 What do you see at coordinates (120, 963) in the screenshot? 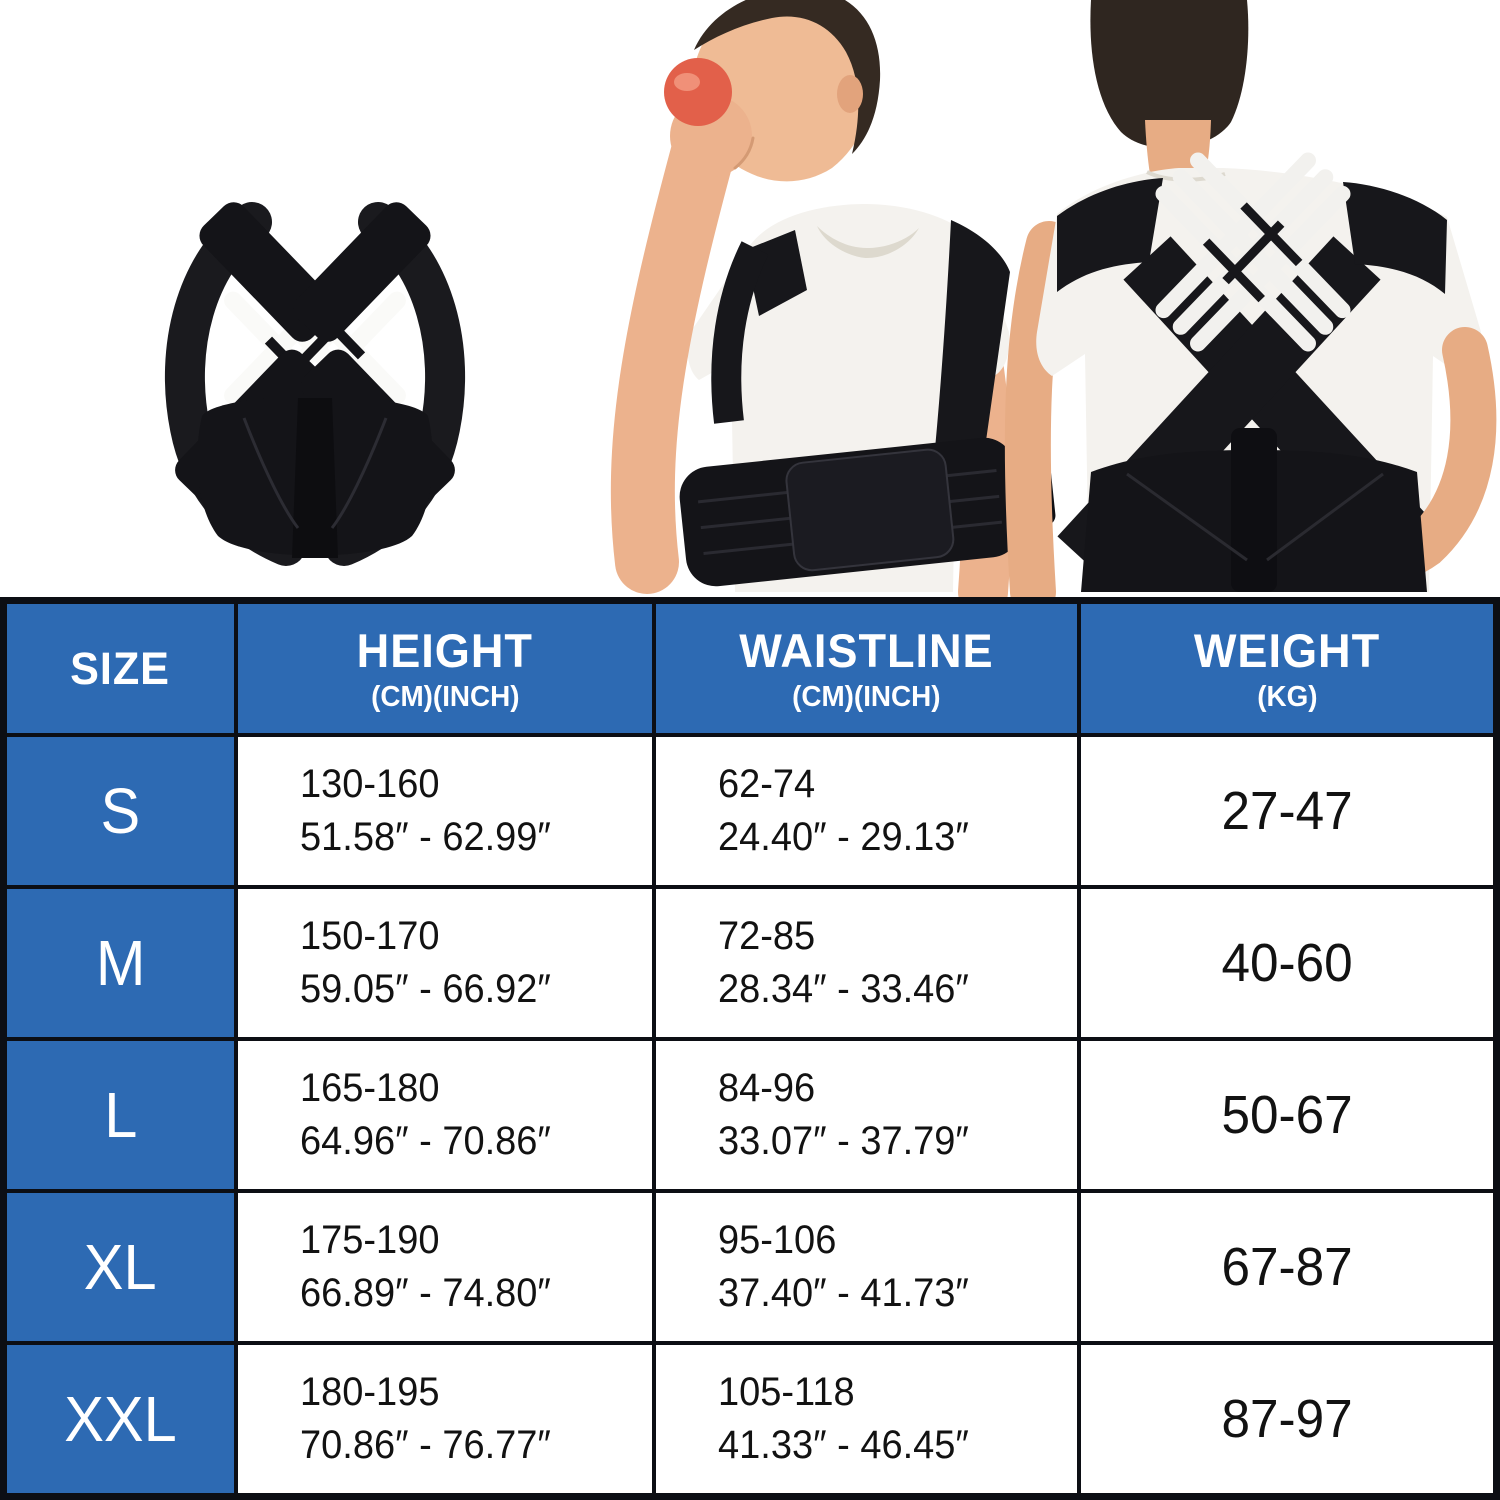
I see `size-label-cell: M` at bounding box center [120, 963].